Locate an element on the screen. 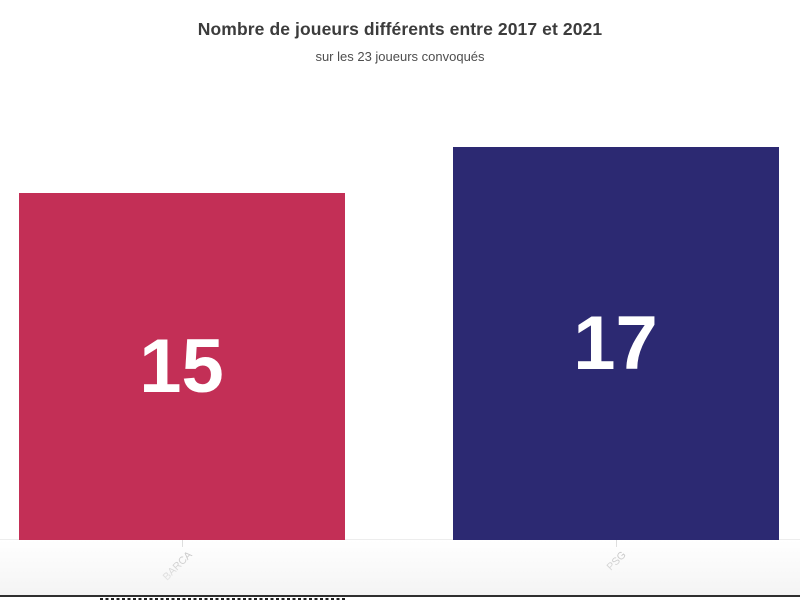  chart-subtitle: sur les 23 joueurs convoqués is located at coordinates (400, 56).